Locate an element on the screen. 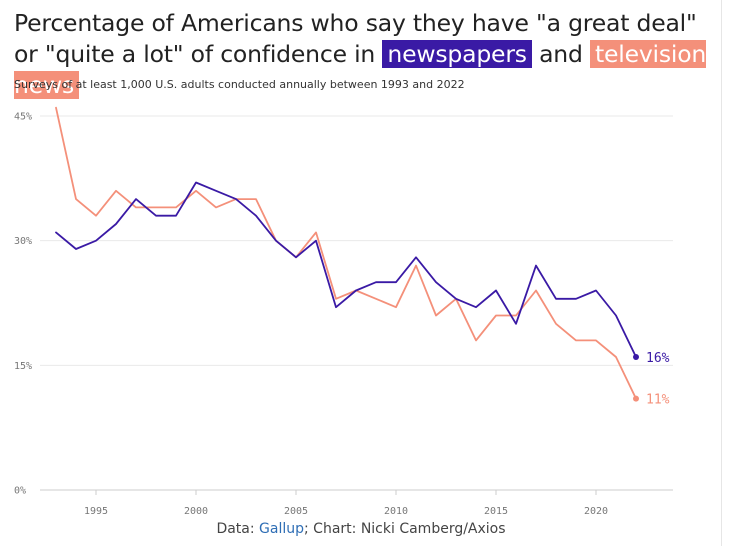 This screenshot has height=546, width=732. x-tick-label: 2015 is located at coordinates (496, 511).